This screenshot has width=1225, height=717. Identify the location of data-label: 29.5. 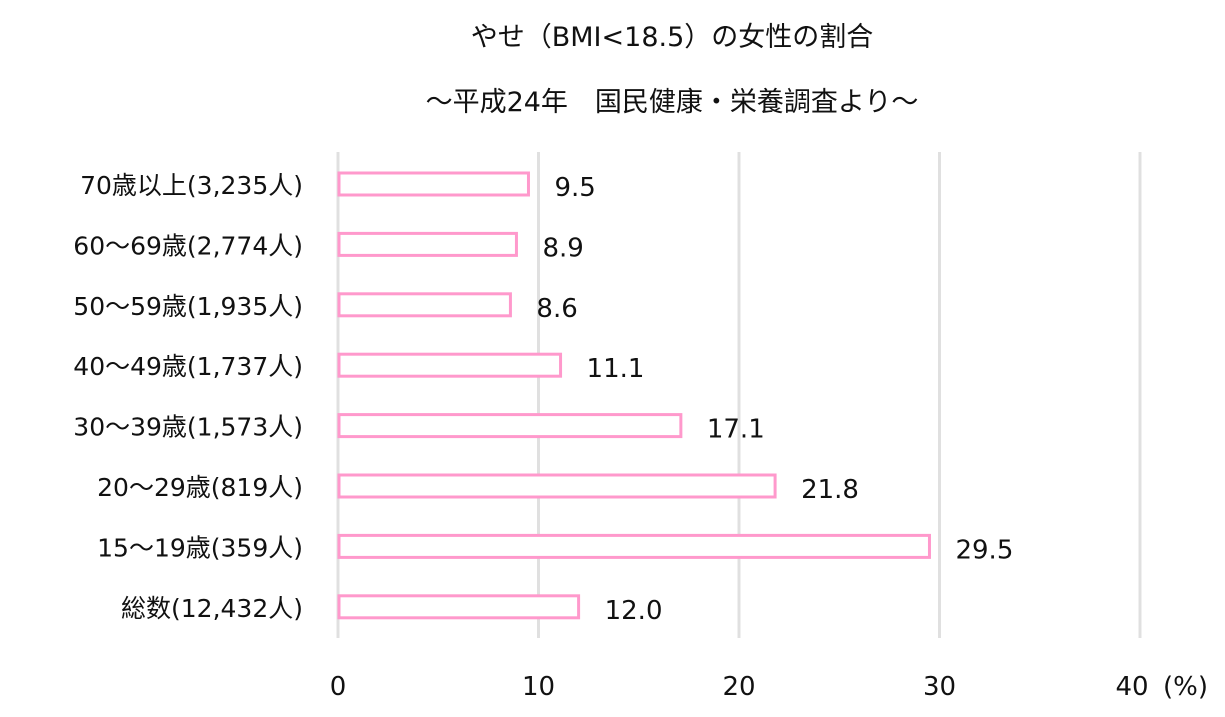
(984, 550).